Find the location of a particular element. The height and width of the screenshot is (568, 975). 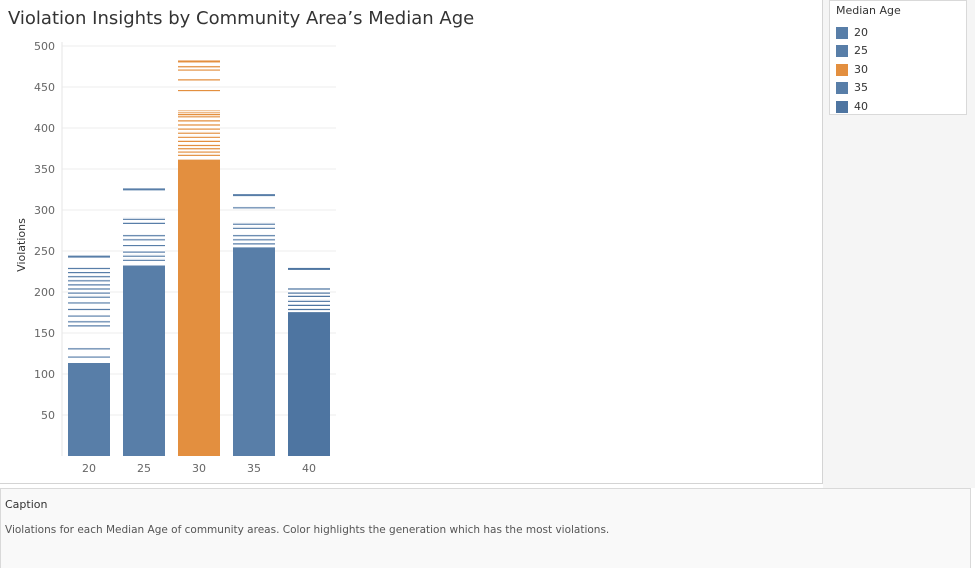

y-tick-label: 500 is located at coordinates (44, 46).